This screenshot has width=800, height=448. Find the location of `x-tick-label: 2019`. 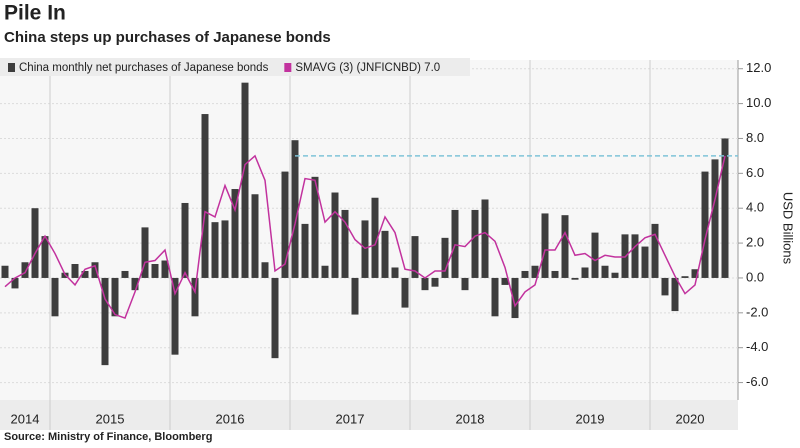

x-tick-label: 2019 is located at coordinates (590, 418).